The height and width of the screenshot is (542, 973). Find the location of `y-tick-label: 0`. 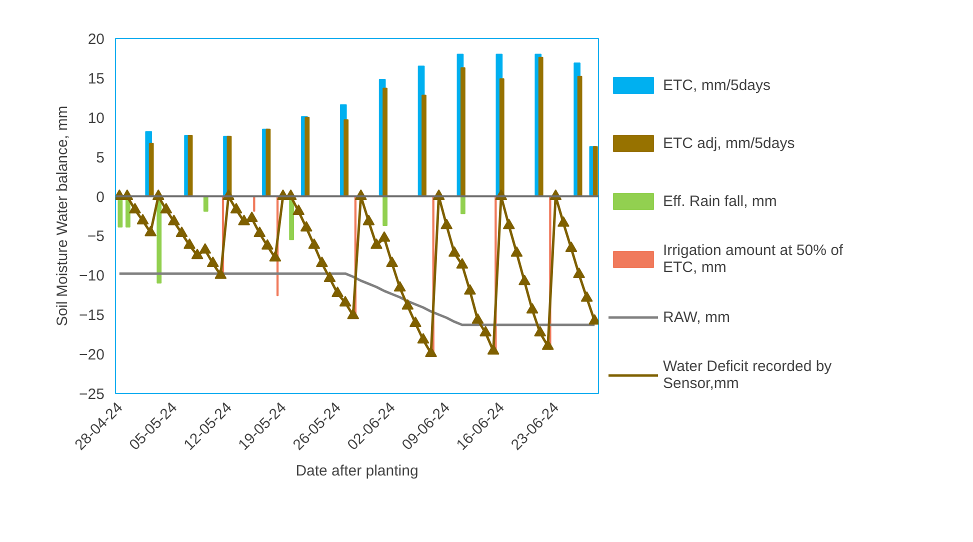

y-tick-label: 0 is located at coordinates (100, 197).